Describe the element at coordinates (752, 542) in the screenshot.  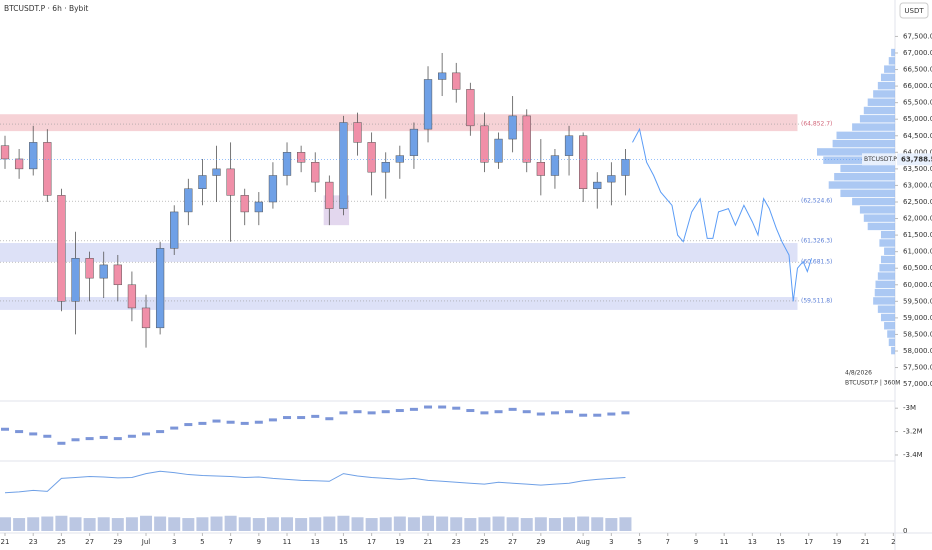
I see `x-tick-label: 13` at that location.